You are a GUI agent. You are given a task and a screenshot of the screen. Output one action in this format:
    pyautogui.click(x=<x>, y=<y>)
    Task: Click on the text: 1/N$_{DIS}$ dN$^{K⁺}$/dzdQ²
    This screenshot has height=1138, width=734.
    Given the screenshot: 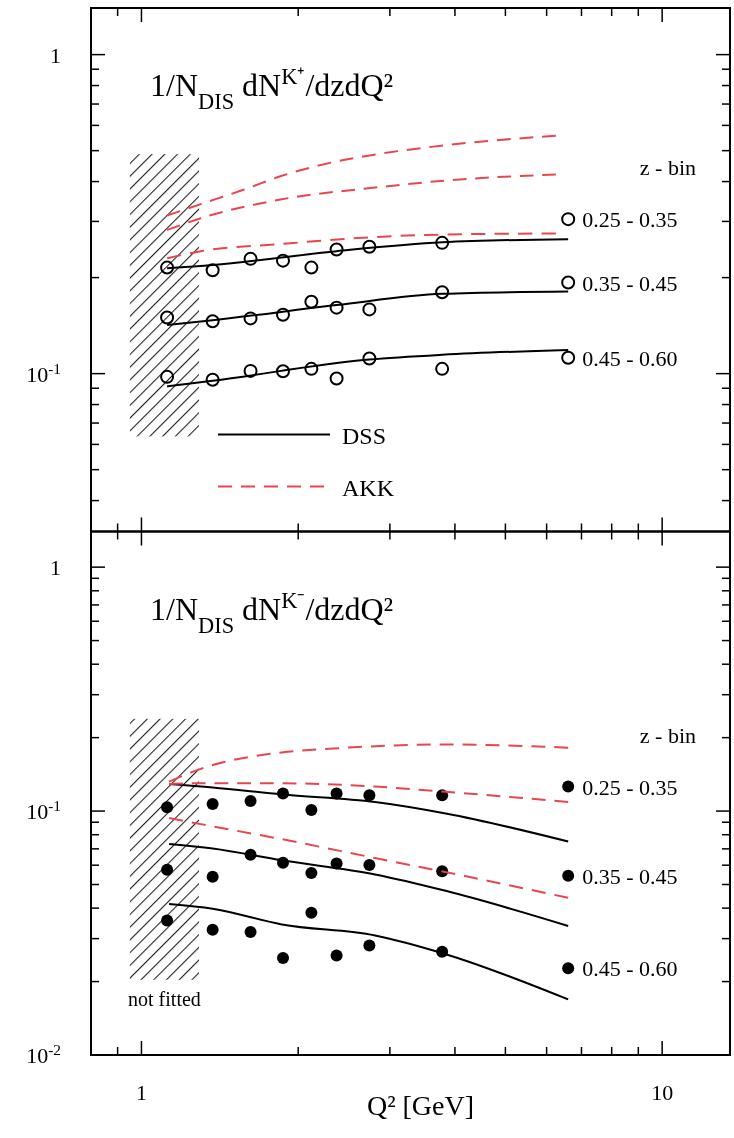 What is the action you would take?
    pyautogui.click(x=272, y=88)
    